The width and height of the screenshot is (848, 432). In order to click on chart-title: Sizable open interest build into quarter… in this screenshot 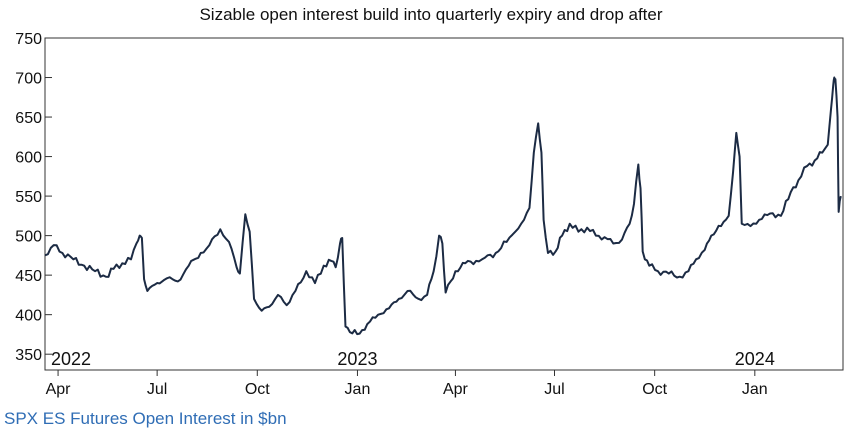, I will do `click(430, 14)`.